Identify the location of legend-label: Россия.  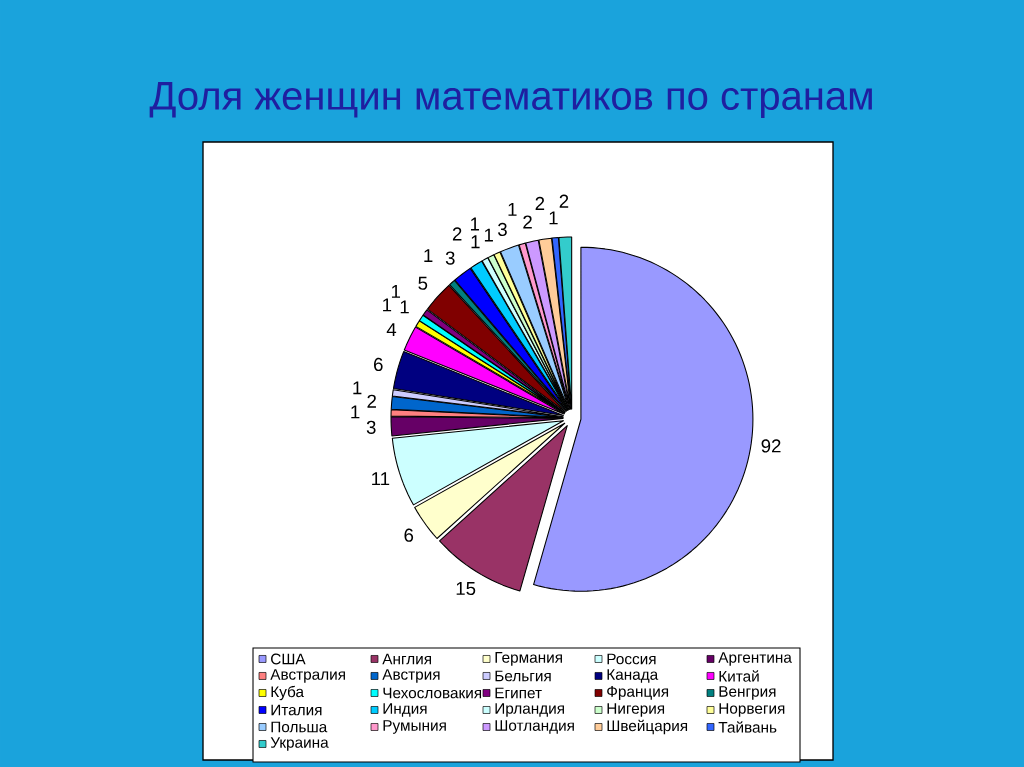
(631, 659).